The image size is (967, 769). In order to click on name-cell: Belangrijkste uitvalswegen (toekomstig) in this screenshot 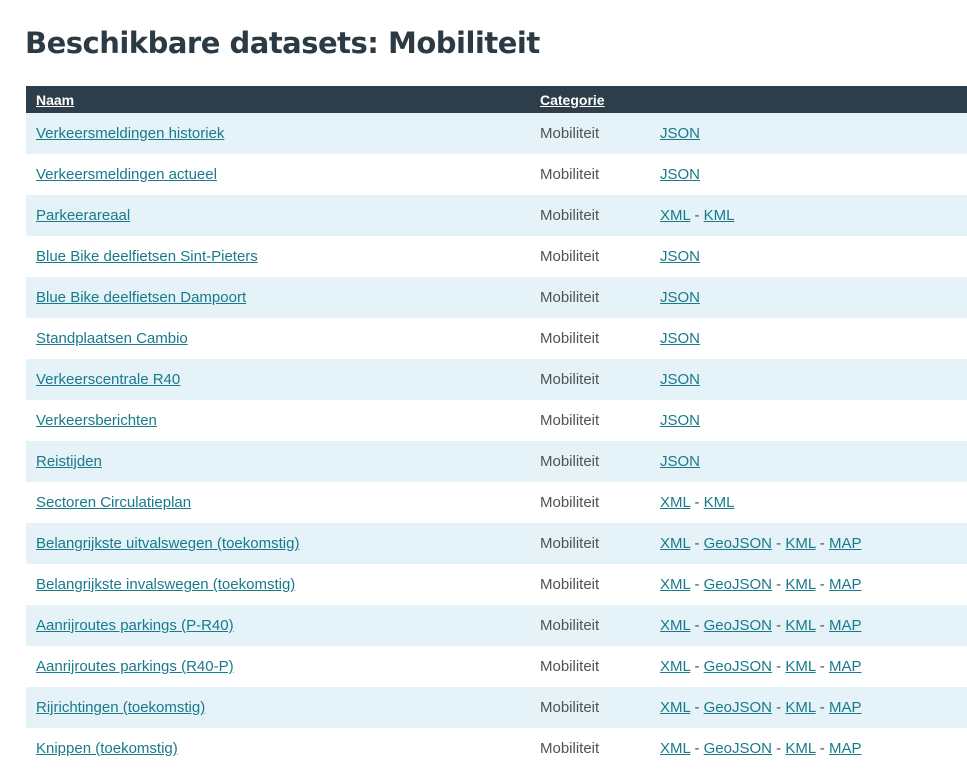, I will do `click(278, 543)`.